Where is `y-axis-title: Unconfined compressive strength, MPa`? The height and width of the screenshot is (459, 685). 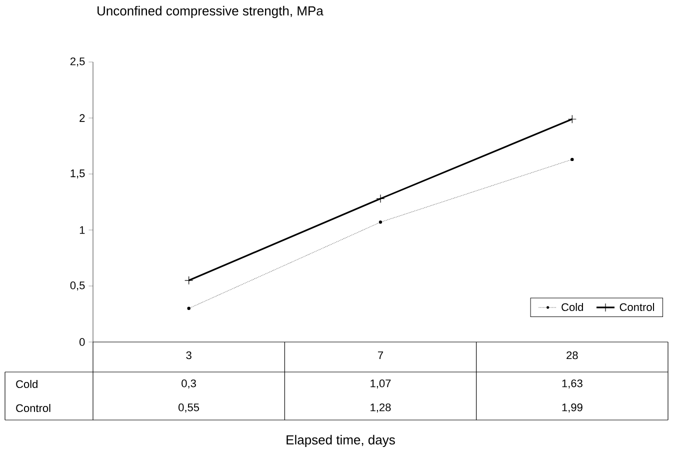 y-axis-title: Unconfined compressive strength, MPa is located at coordinates (211, 12).